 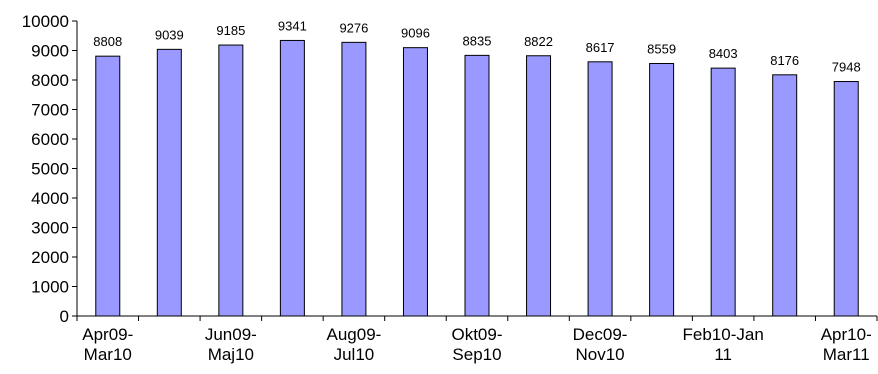 What do you see at coordinates (784, 60) in the screenshot?
I see `bar-data-label: 8176` at bounding box center [784, 60].